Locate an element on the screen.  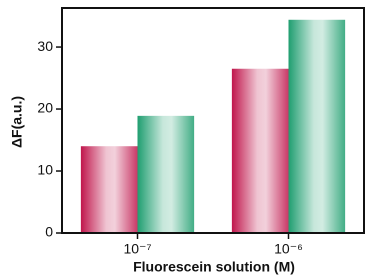
x-tick-label: 10⁻⁶ is located at coordinates (288, 249).